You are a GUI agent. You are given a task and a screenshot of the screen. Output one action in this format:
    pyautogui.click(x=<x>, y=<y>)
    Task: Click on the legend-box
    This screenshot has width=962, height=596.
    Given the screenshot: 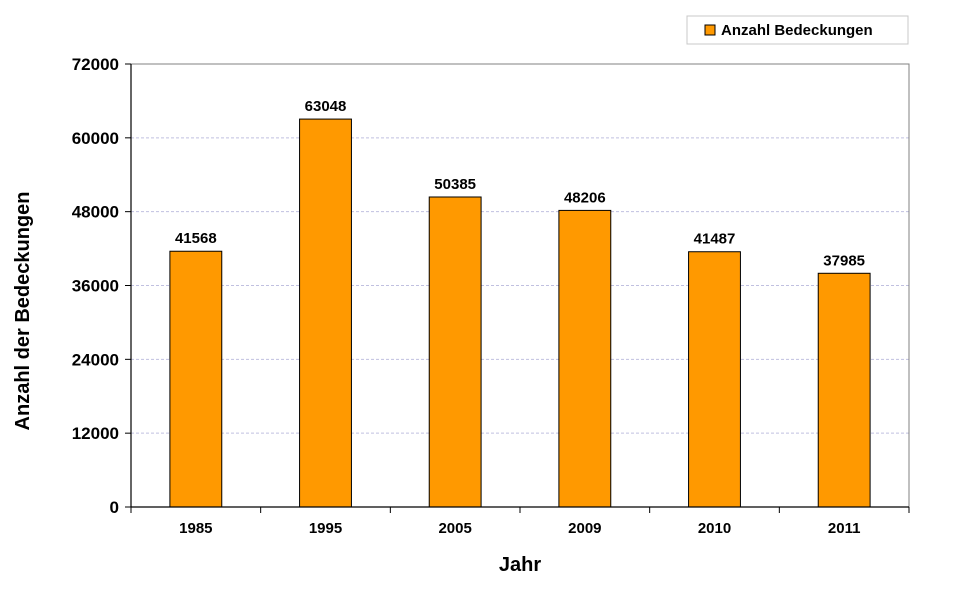 What is the action you would take?
    pyautogui.click(x=797, y=30)
    